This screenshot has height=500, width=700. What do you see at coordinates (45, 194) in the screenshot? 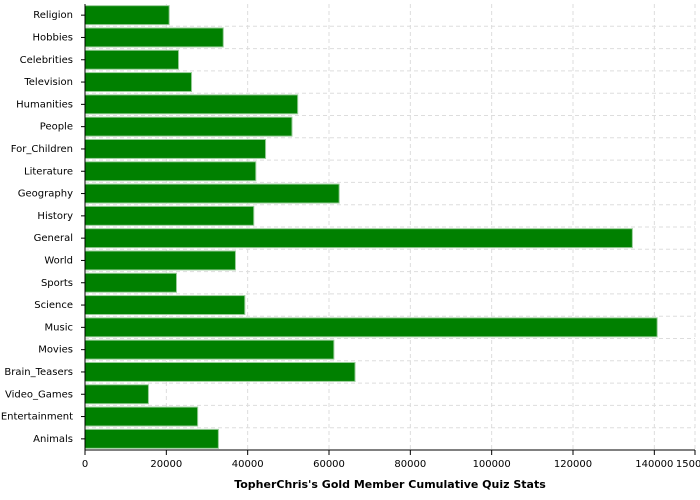
I see `y-tick-label: Geography` at bounding box center [45, 194].